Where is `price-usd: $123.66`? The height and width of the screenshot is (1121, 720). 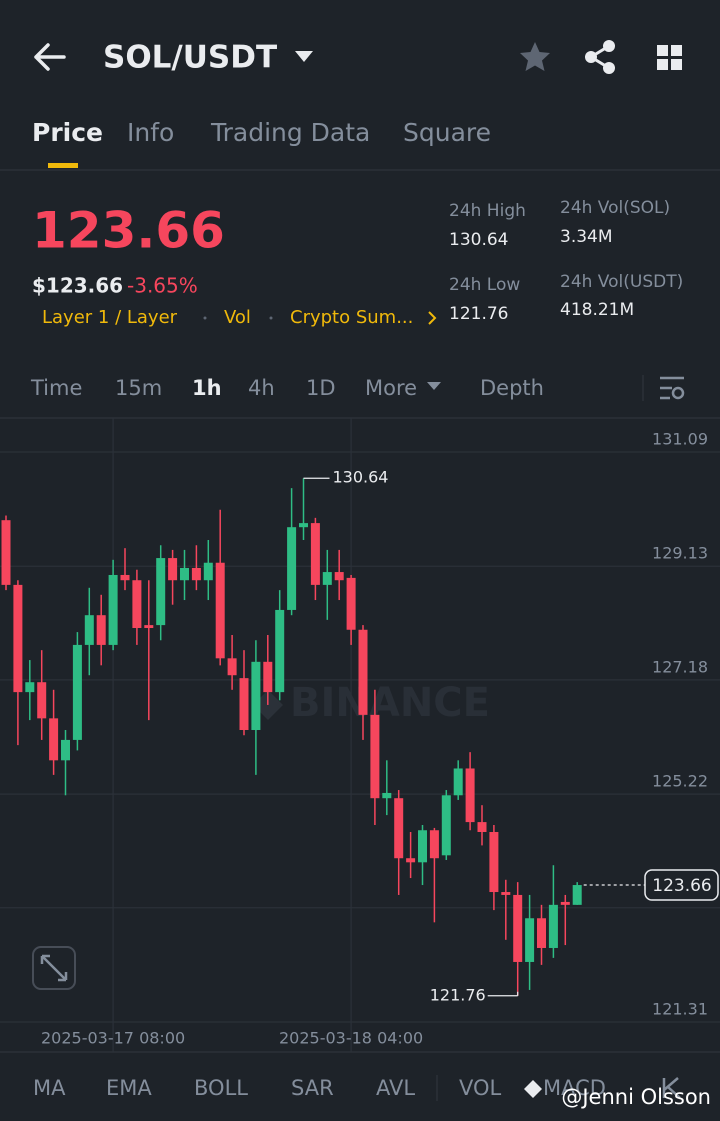 price-usd: $123.66 is located at coordinates (77, 286).